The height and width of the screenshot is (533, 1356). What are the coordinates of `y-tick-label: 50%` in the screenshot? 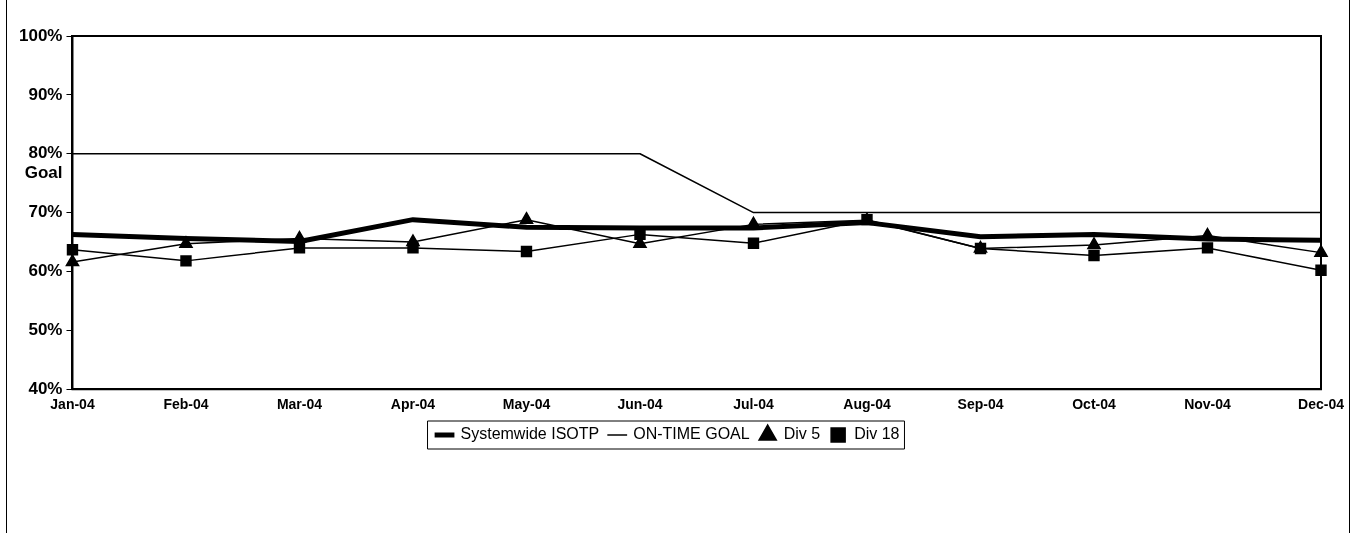 It's located at (45, 330).